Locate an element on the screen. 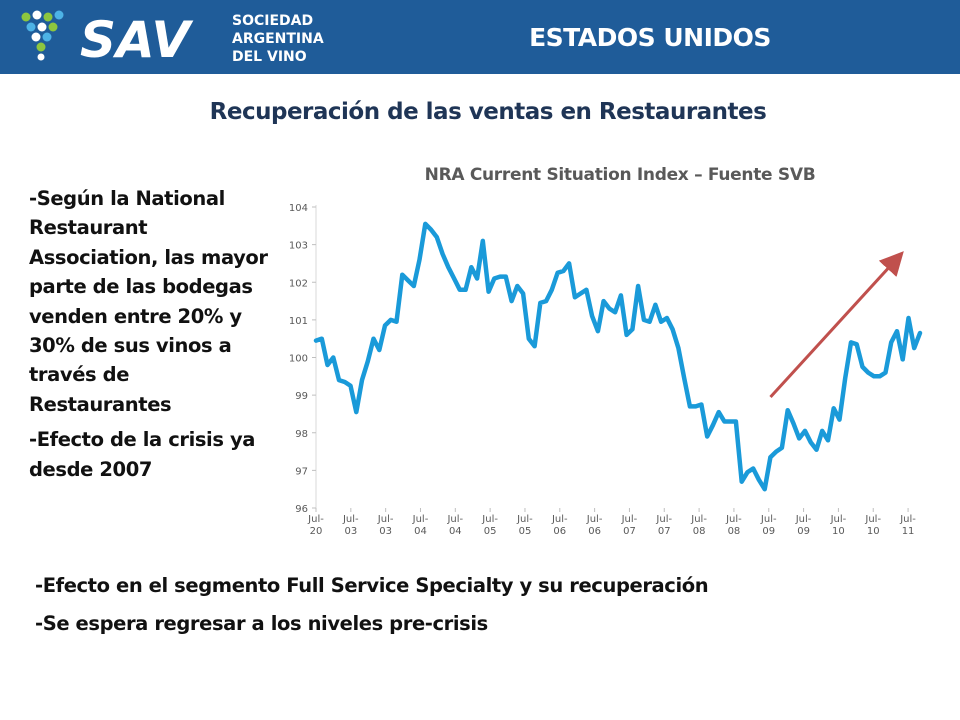 Image resolution: width=960 pixels, height=720 pixels. y-tick-label: 98 is located at coordinates (301, 434).